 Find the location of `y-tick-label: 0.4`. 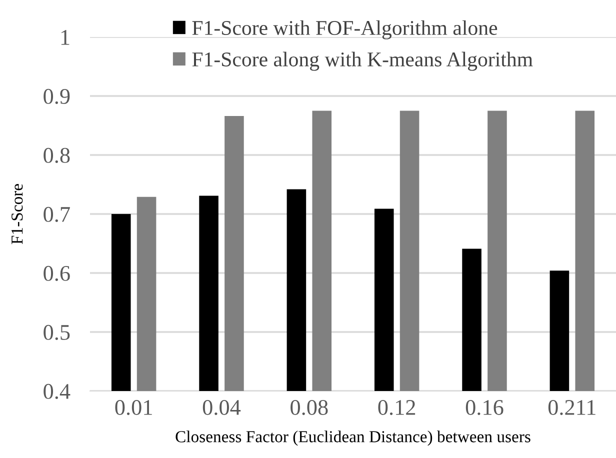

y-tick-label: 0.4 is located at coordinates (57, 392).